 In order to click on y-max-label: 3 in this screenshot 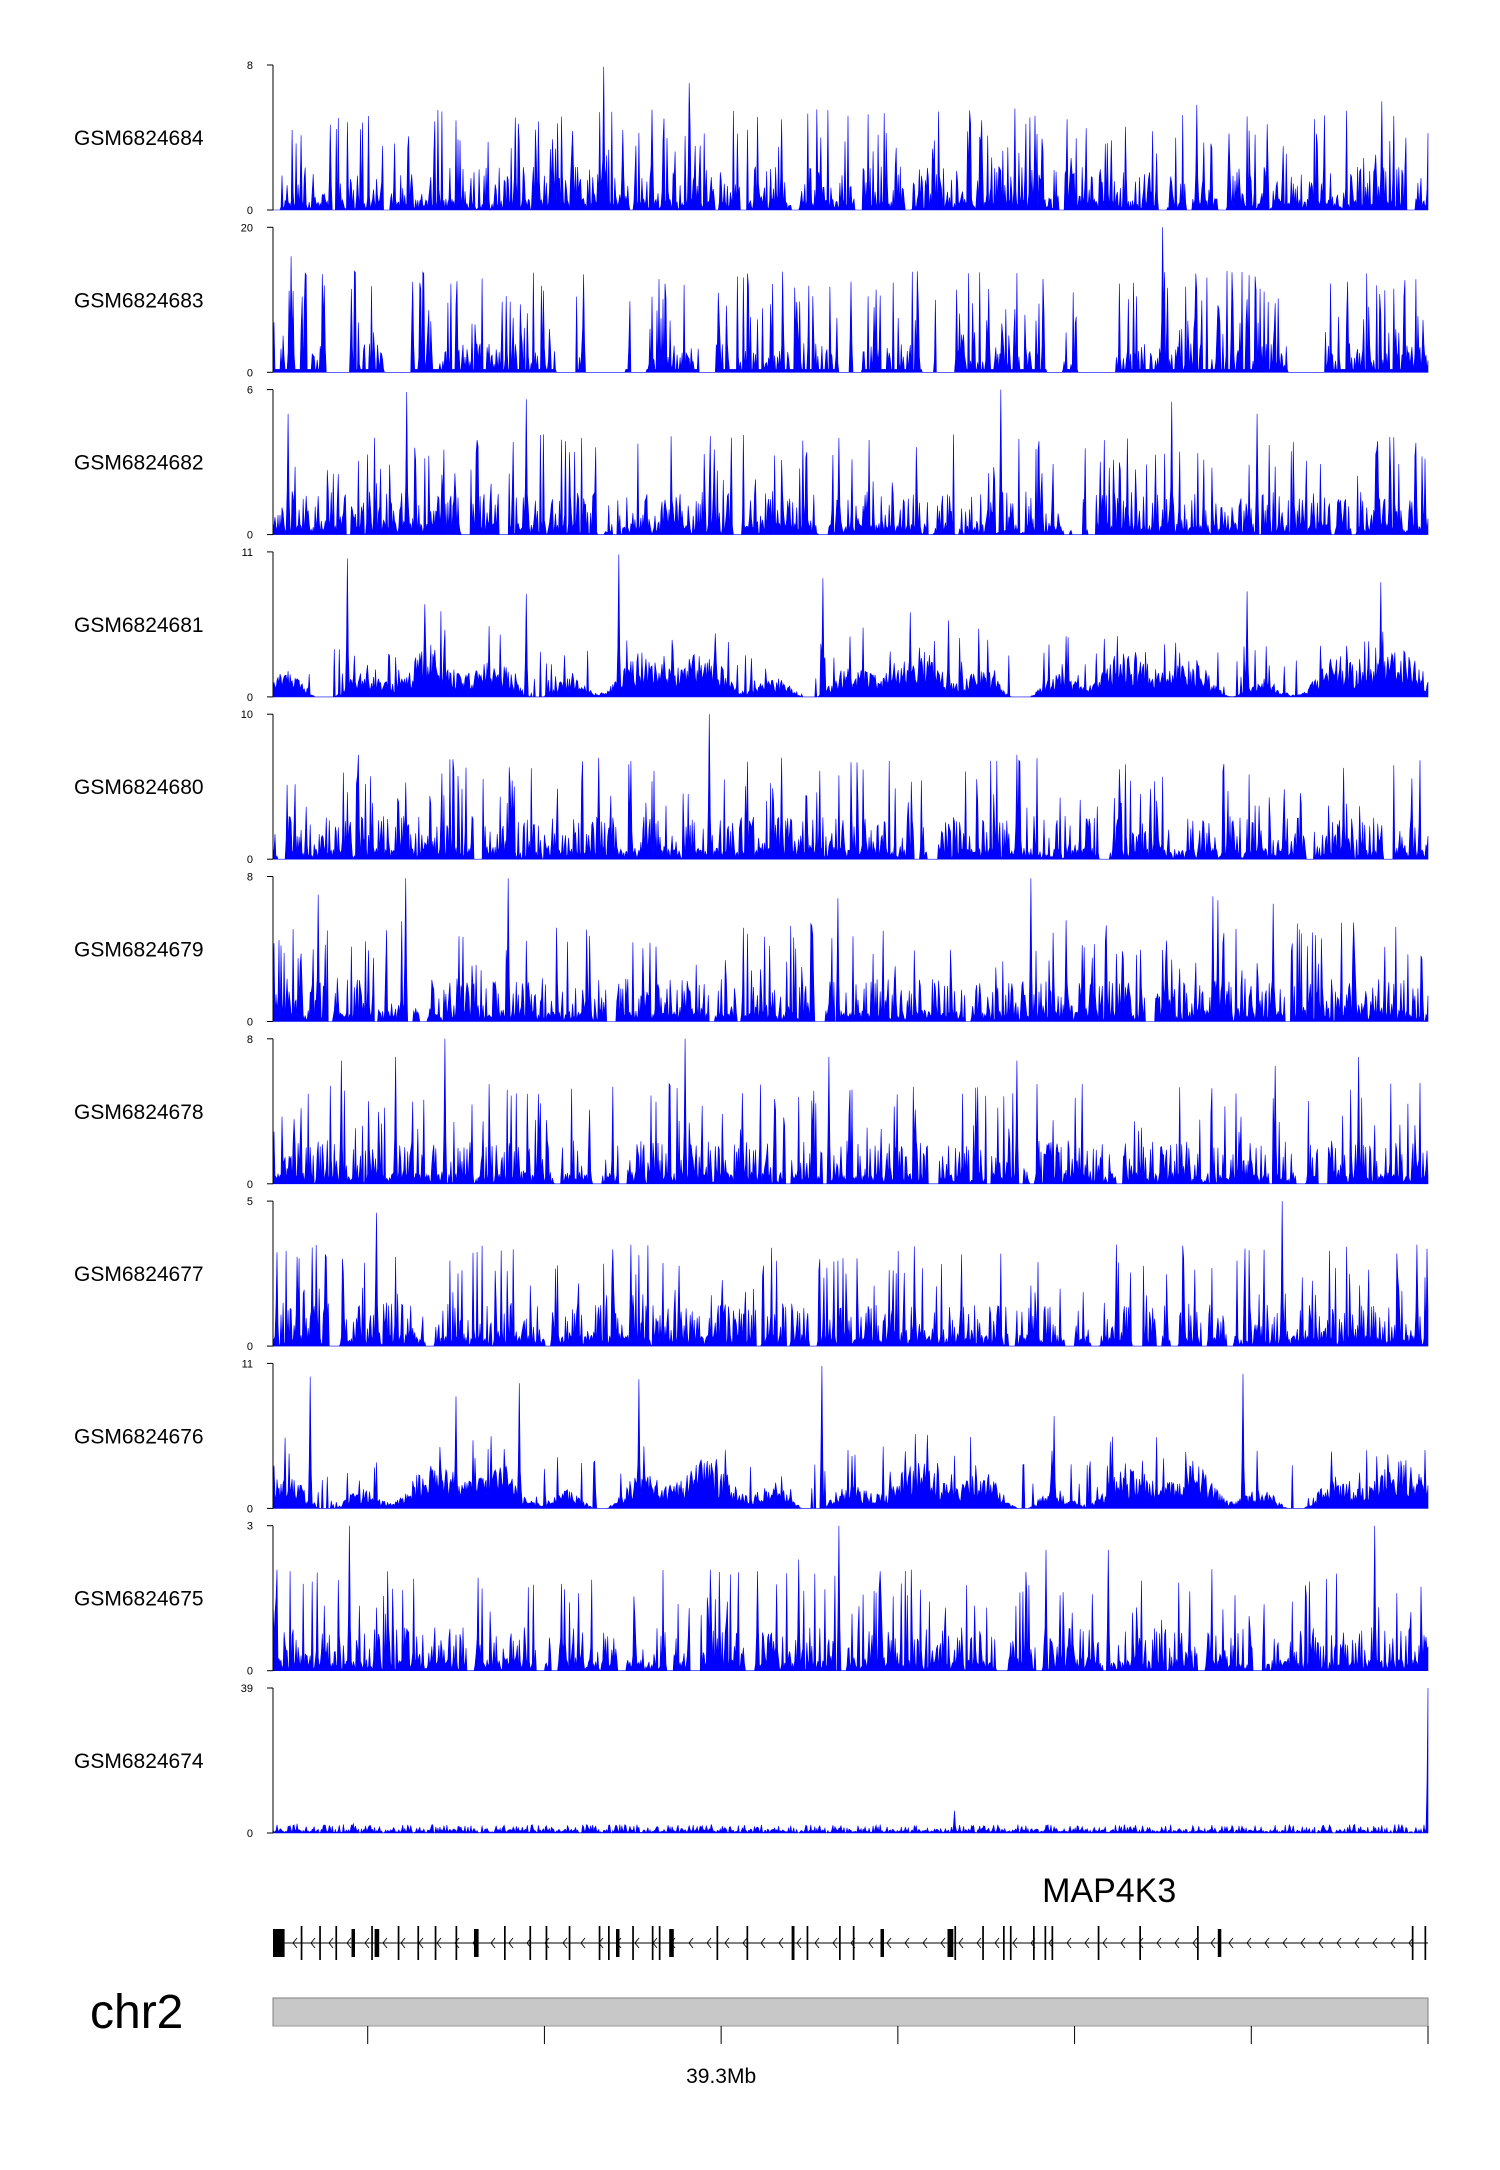, I will do `click(250, 1527)`.